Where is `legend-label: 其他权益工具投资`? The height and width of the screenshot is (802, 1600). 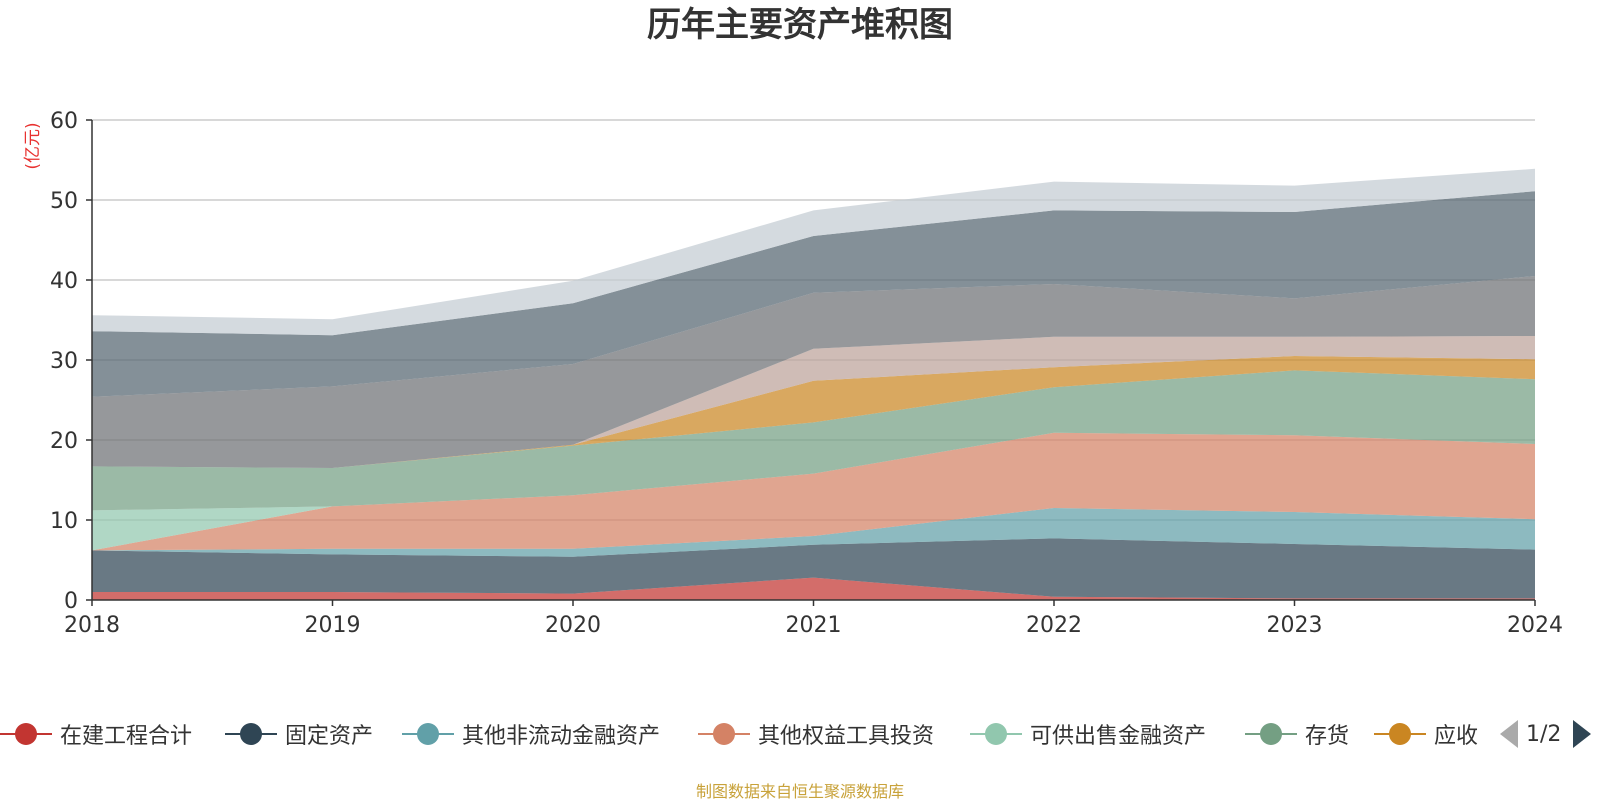
legend-label: 其他权益工具投资 is located at coordinates (846, 736).